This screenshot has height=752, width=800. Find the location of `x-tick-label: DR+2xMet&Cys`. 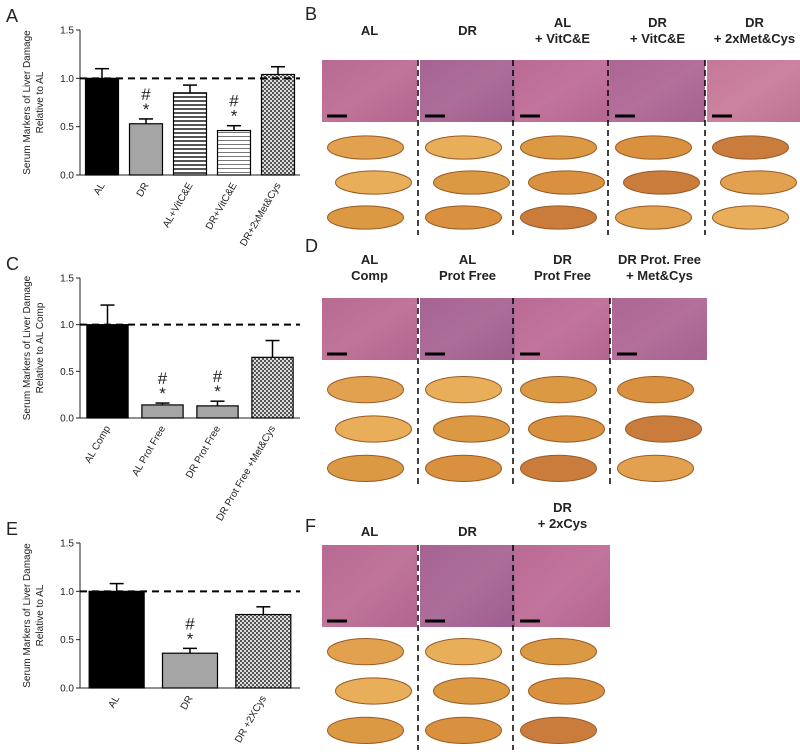

x-tick-label: DR+2xMet&Cys is located at coordinates (260, 214).